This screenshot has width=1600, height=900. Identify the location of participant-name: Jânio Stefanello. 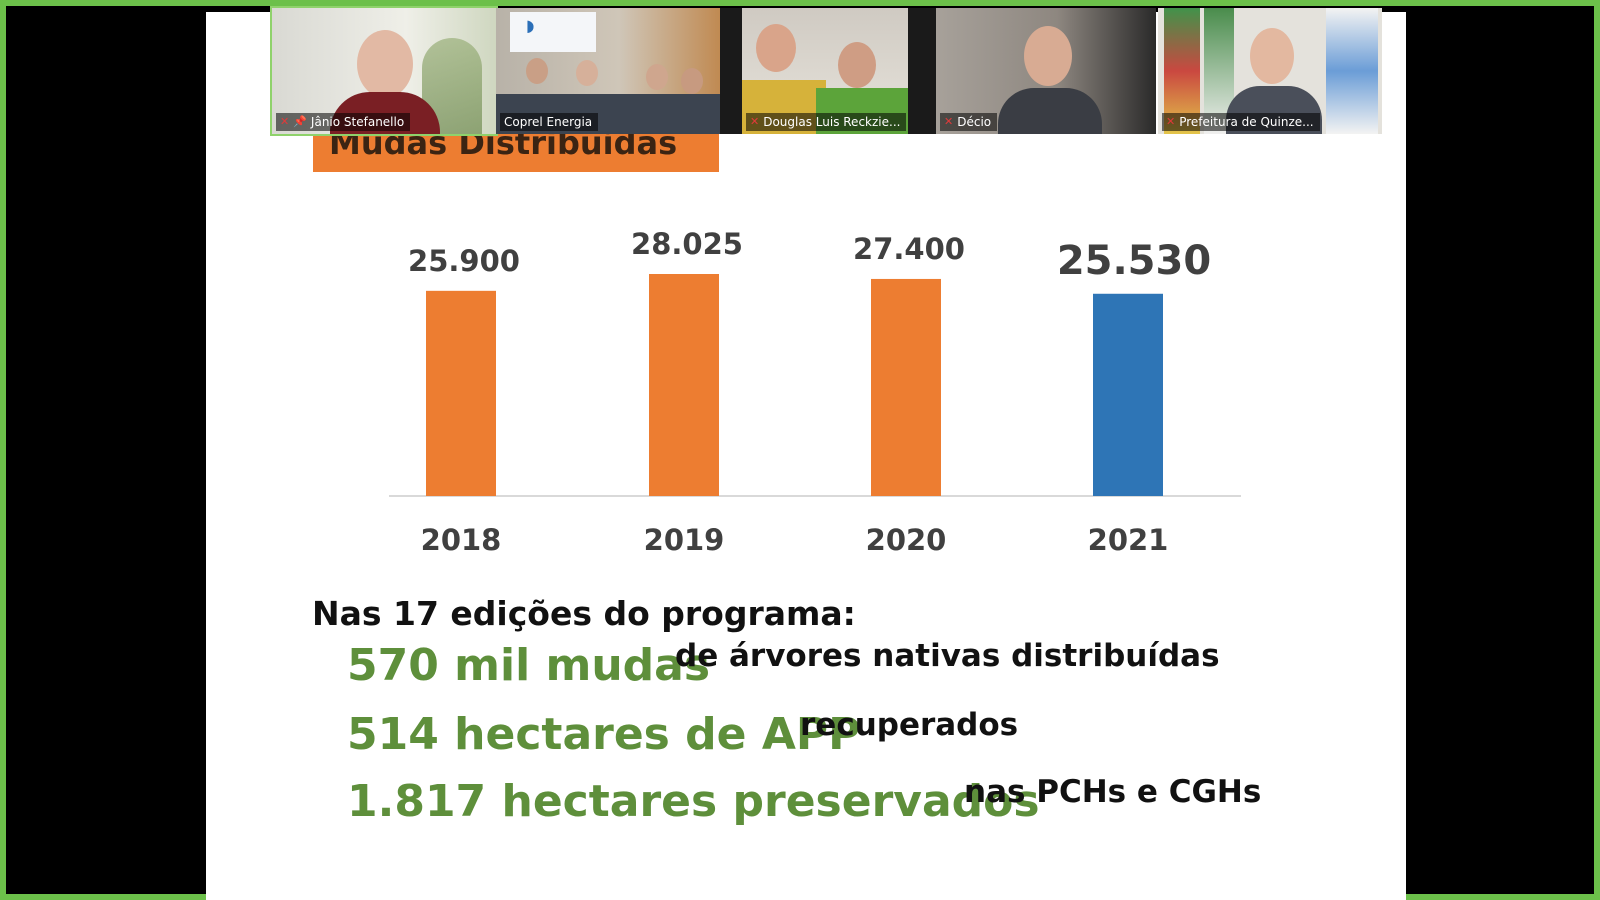
(357, 122).